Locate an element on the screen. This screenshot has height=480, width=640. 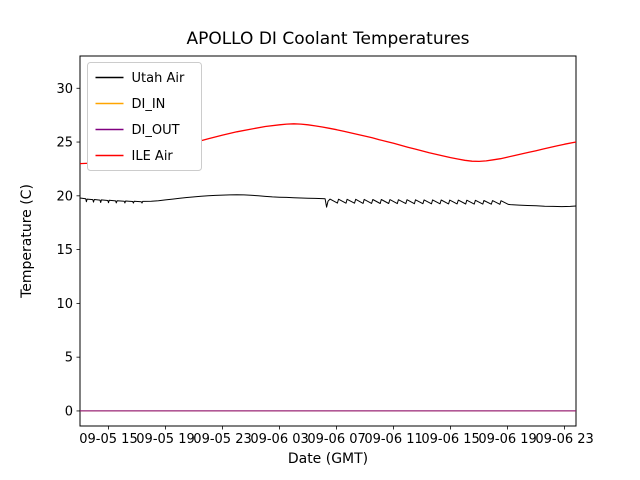
x-tick-label: 09-06 07 is located at coordinates (336, 439).